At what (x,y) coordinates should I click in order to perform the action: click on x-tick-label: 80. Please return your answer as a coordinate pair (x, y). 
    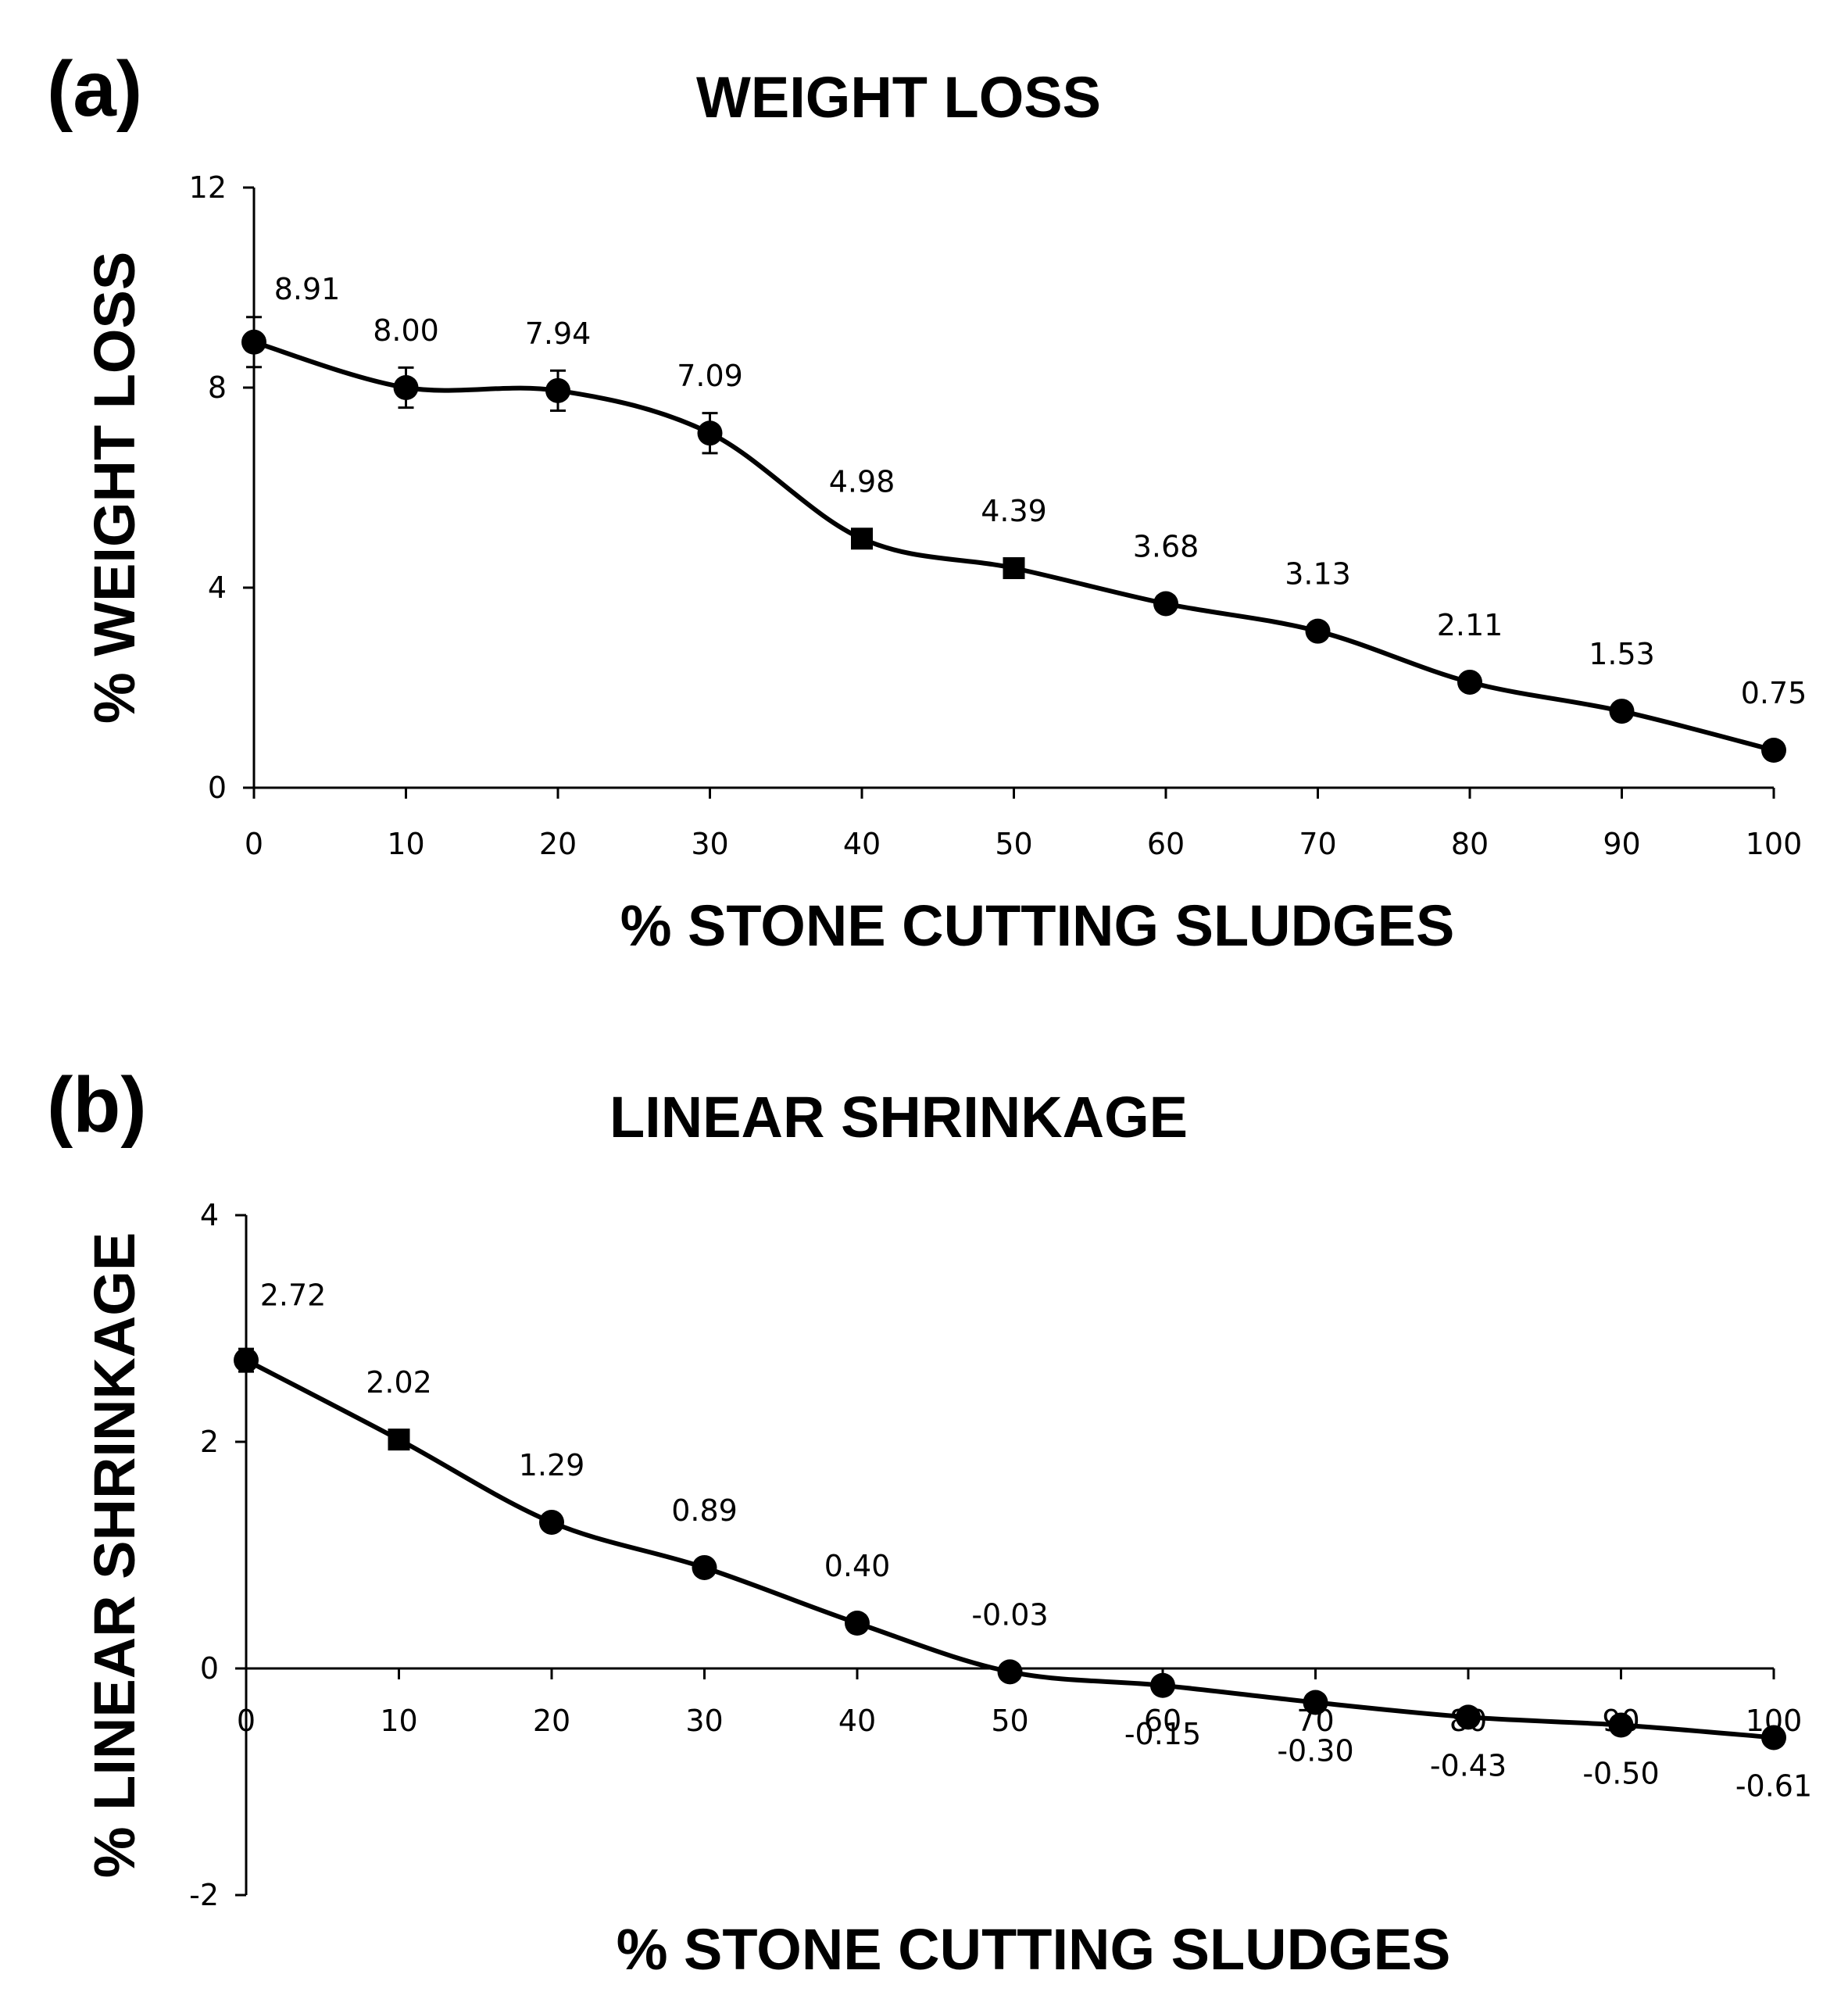
    Looking at the image, I should click on (1470, 844).